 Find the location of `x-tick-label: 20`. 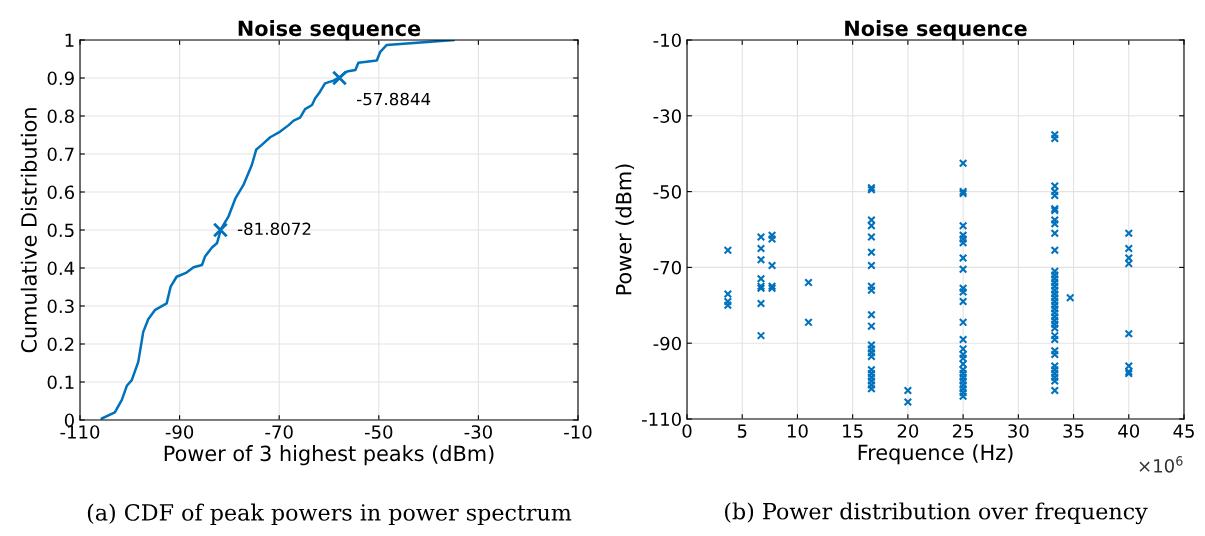

x-tick-label: 20 is located at coordinates (908, 431).